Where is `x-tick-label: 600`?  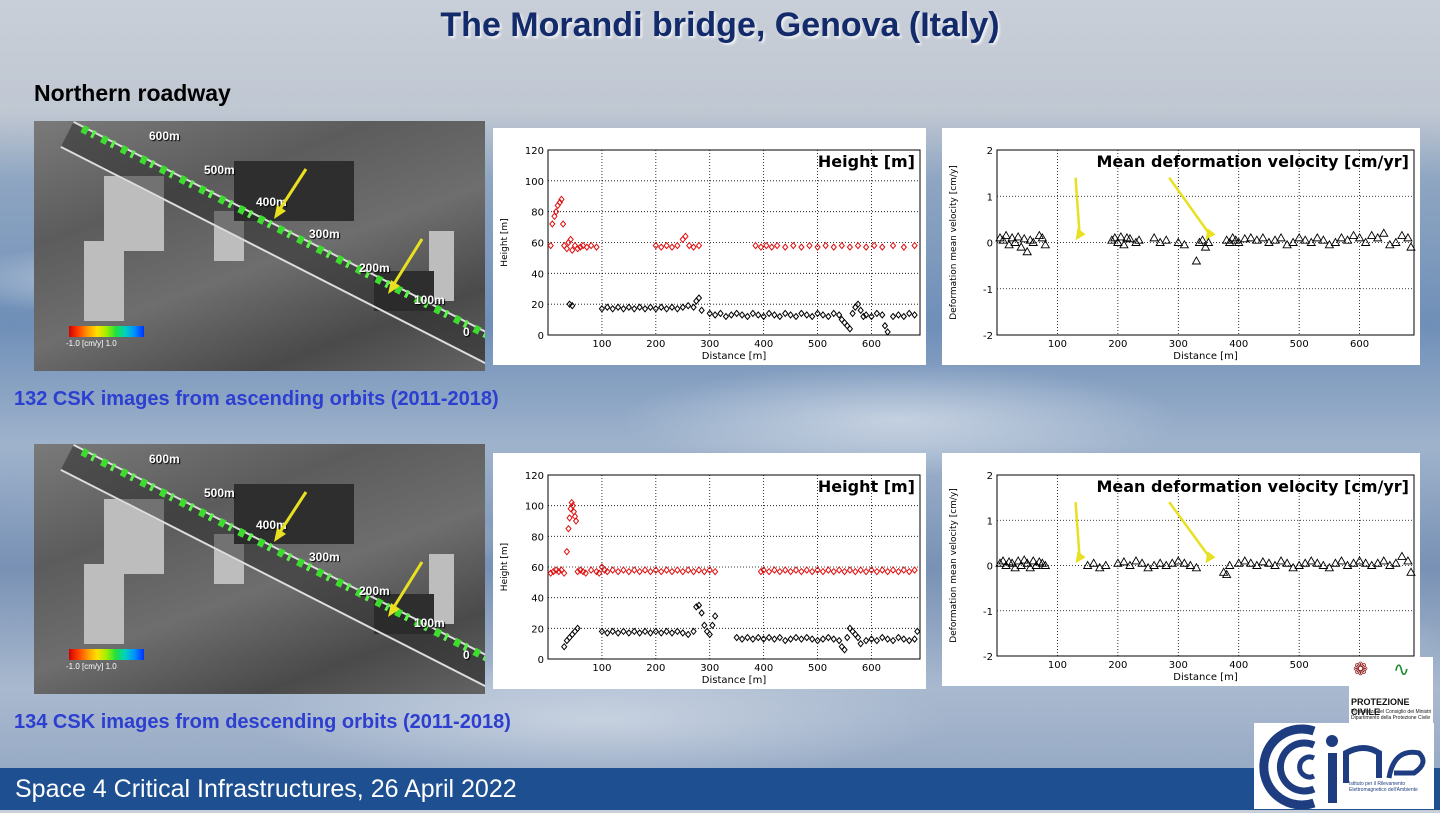
x-tick-label: 600 is located at coordinates (871, 668).